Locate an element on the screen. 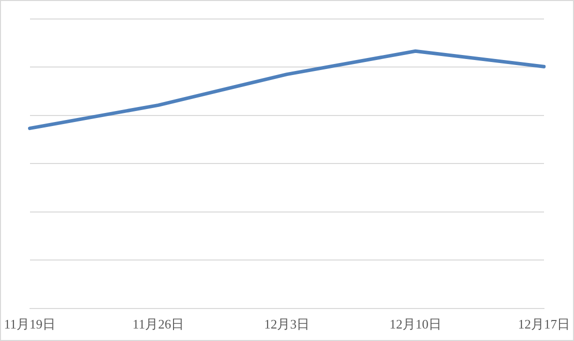  x-tick-label: 11月19日 is located at coordinates (30, 324).